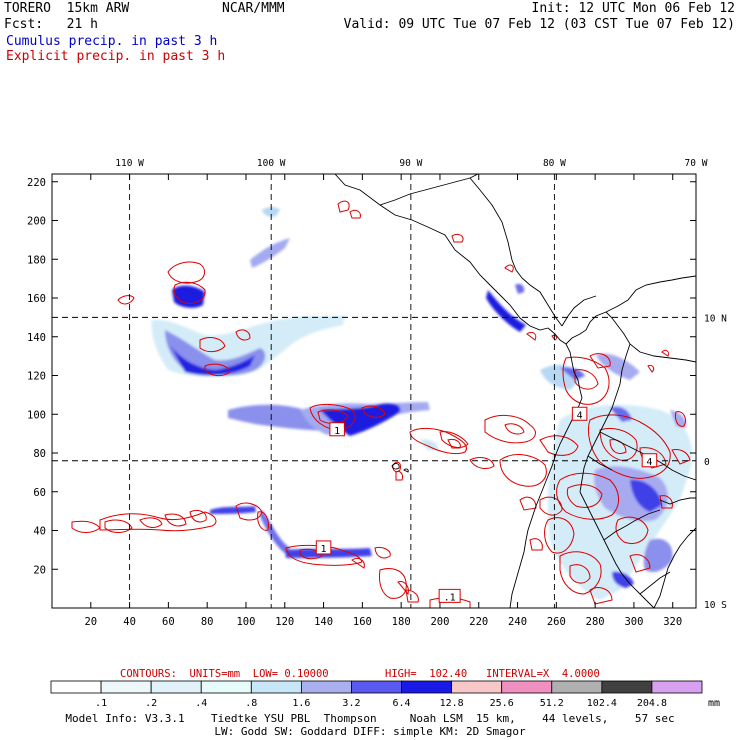 The width and height of the screenshot is (740, 740). What do you see at coordinates (439, 622) in the screenshot?
I see `x-tick-label: 200` at bounding box center [439, 622].